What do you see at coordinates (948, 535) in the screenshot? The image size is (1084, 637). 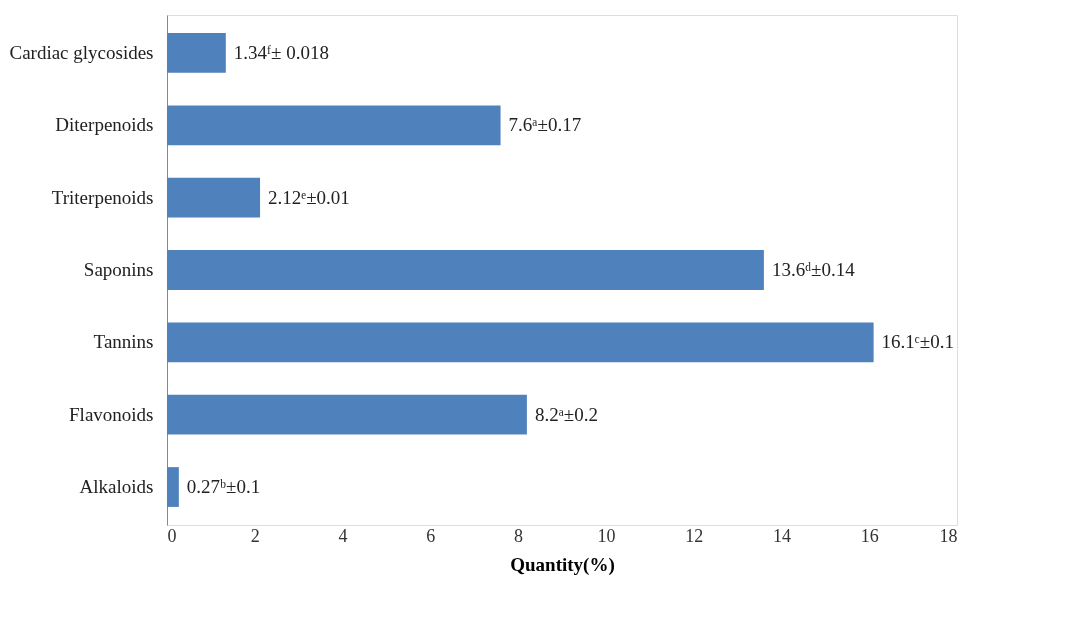 I see `x-tick-label: 18` at bounding box center [948, 535].